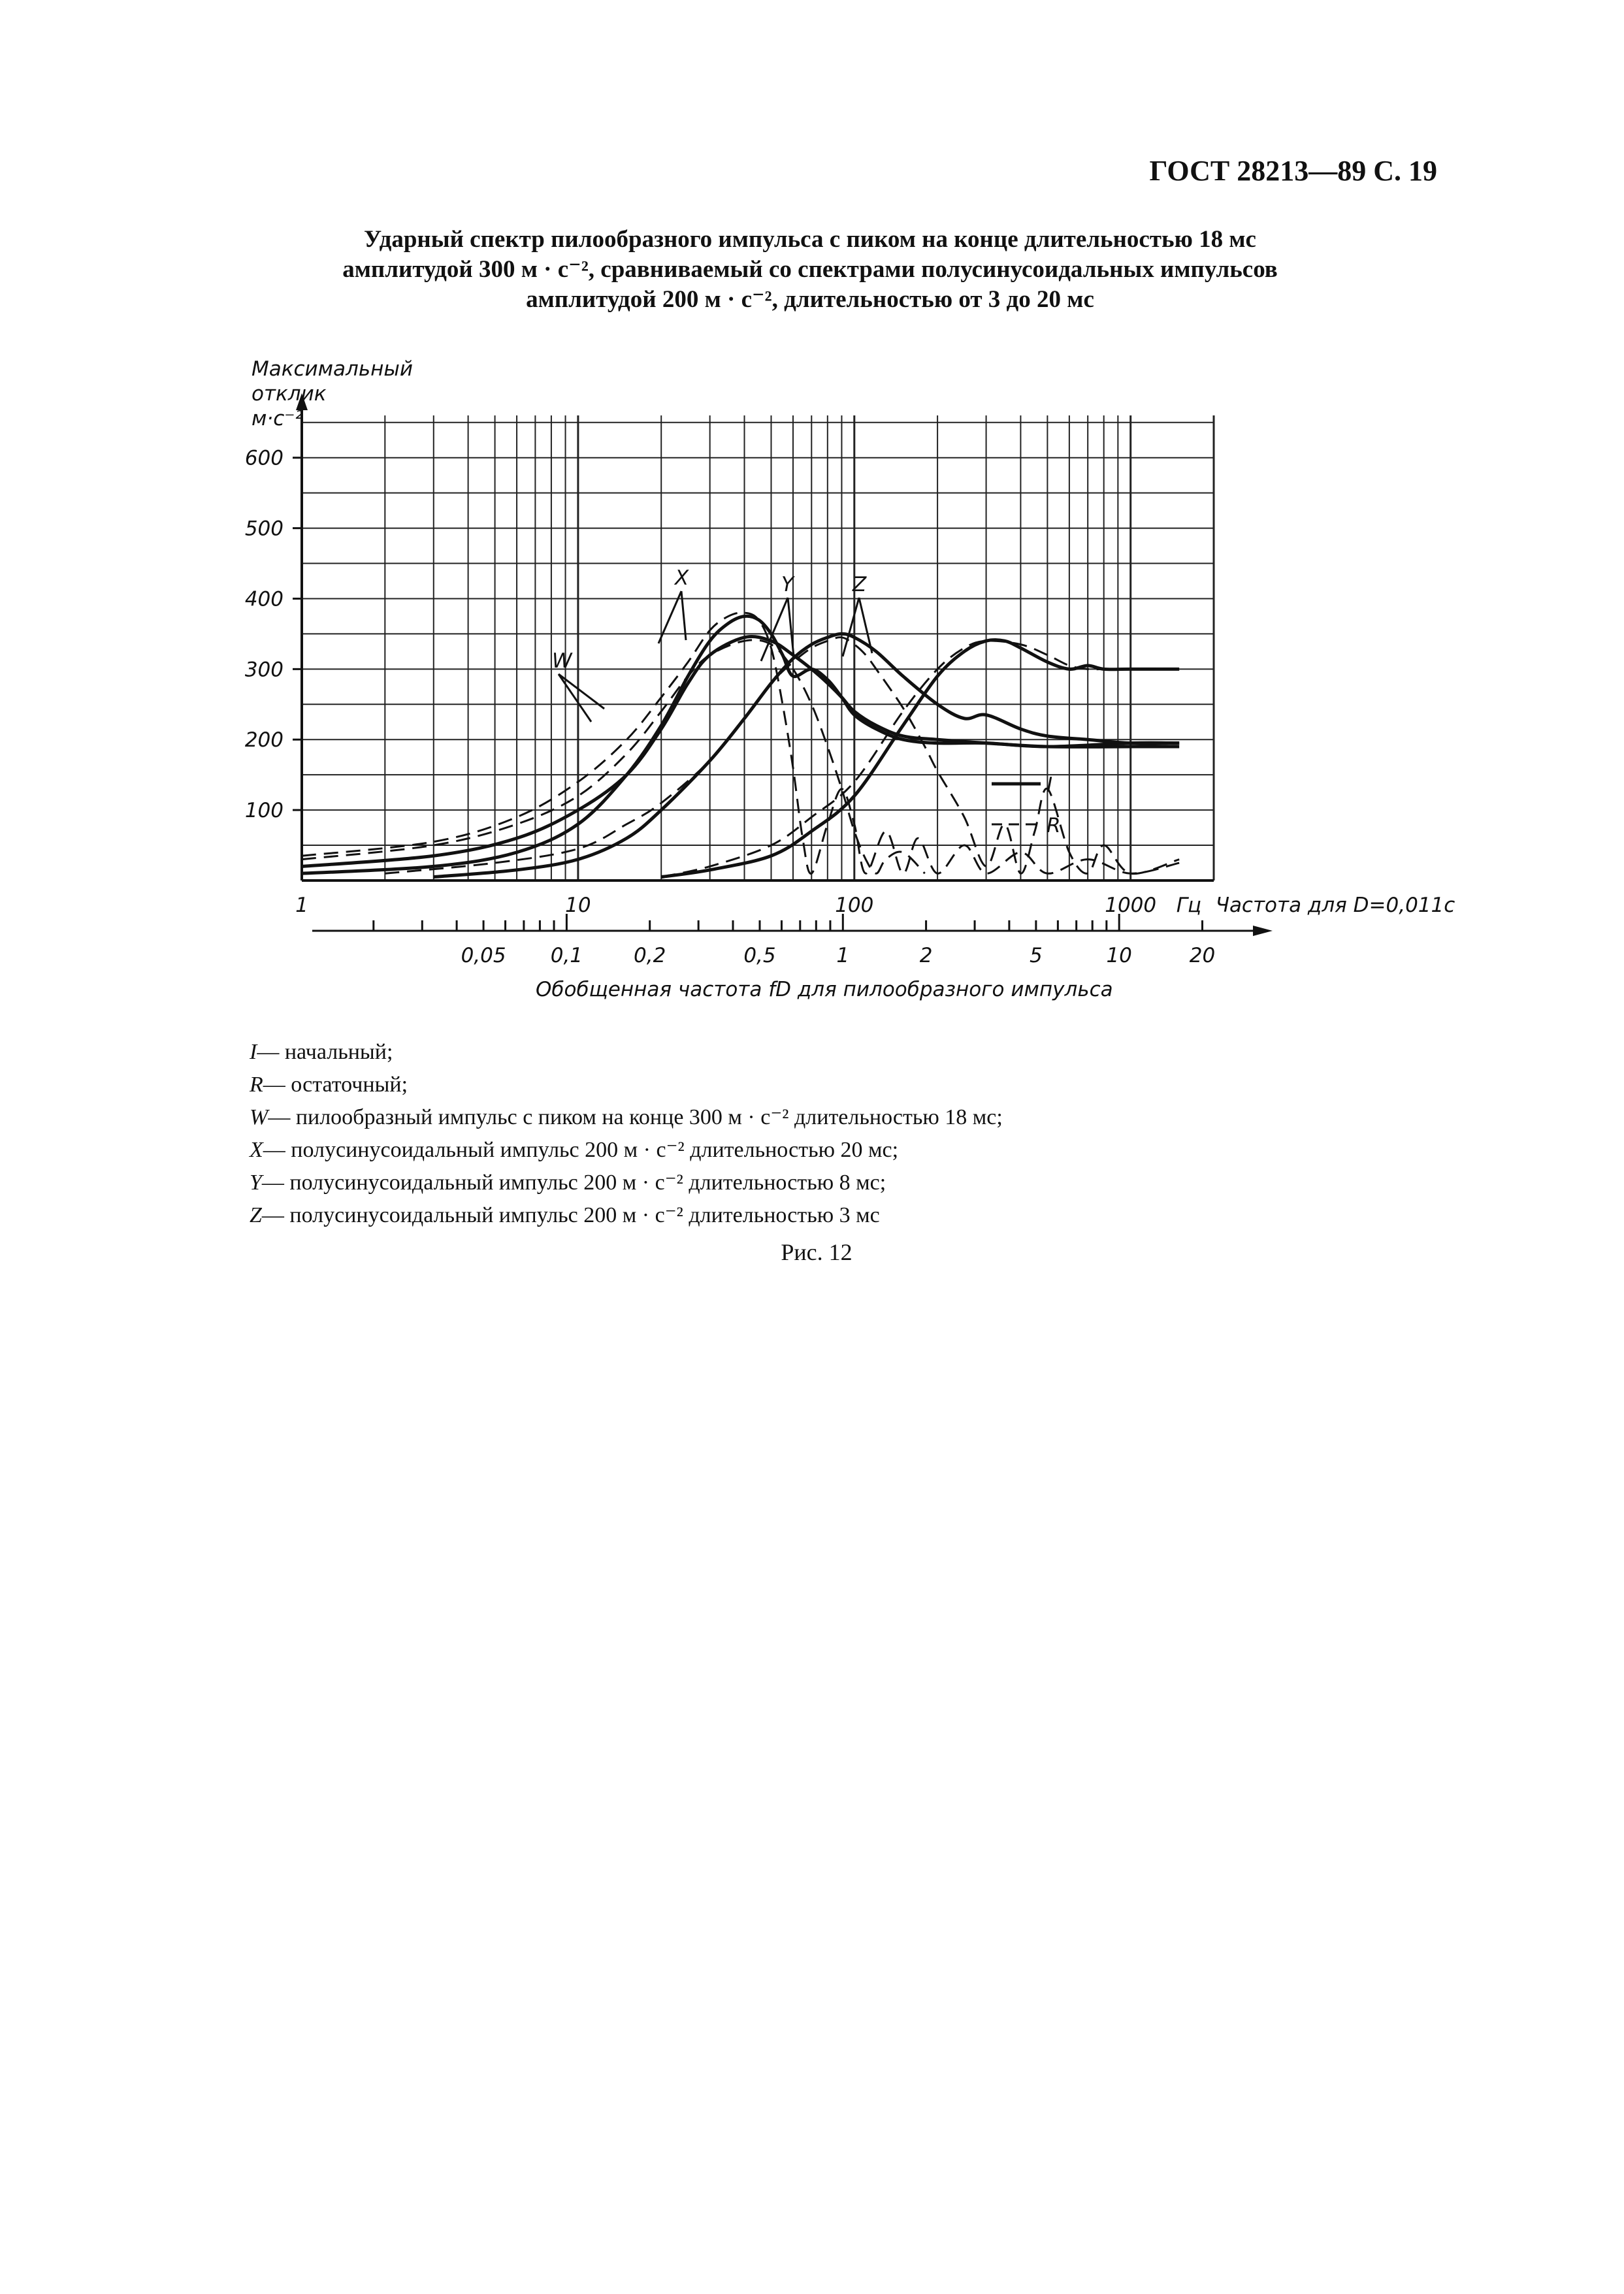 This screenshot has height=2294, width=1624. Describe the element at coordinates (838, 1053) in the screenshot. I see `legend-note-i: I— начальный;` at that location.